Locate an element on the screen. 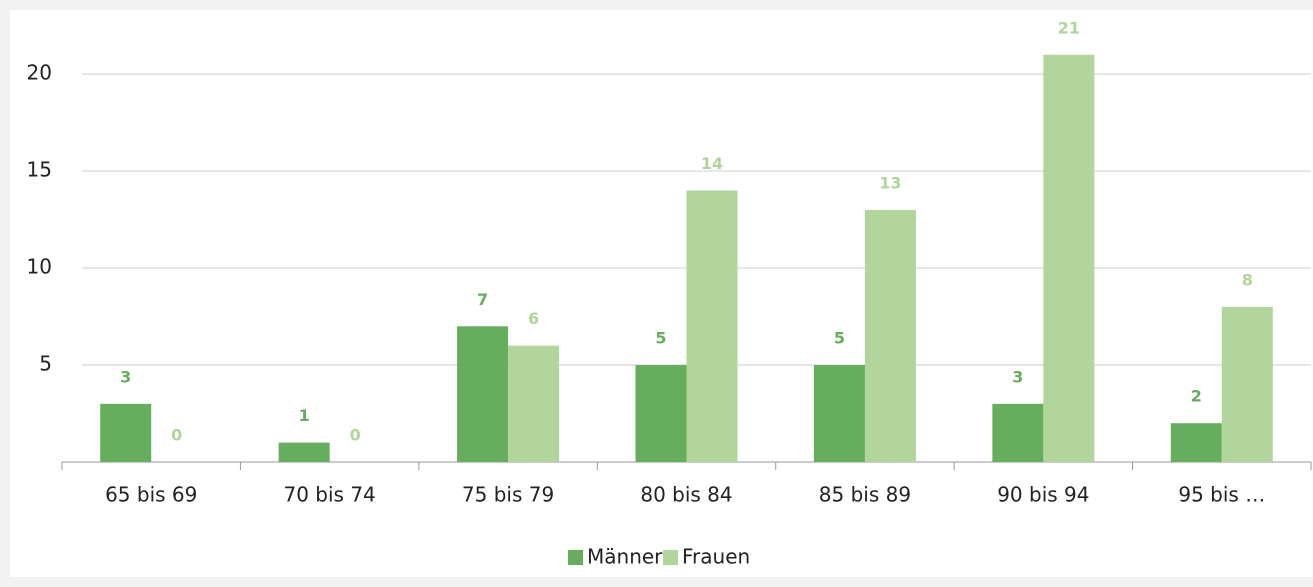 The width and height of the screenshot is (1313, 587). value-label: 7 is located at coordinates (482, 299).